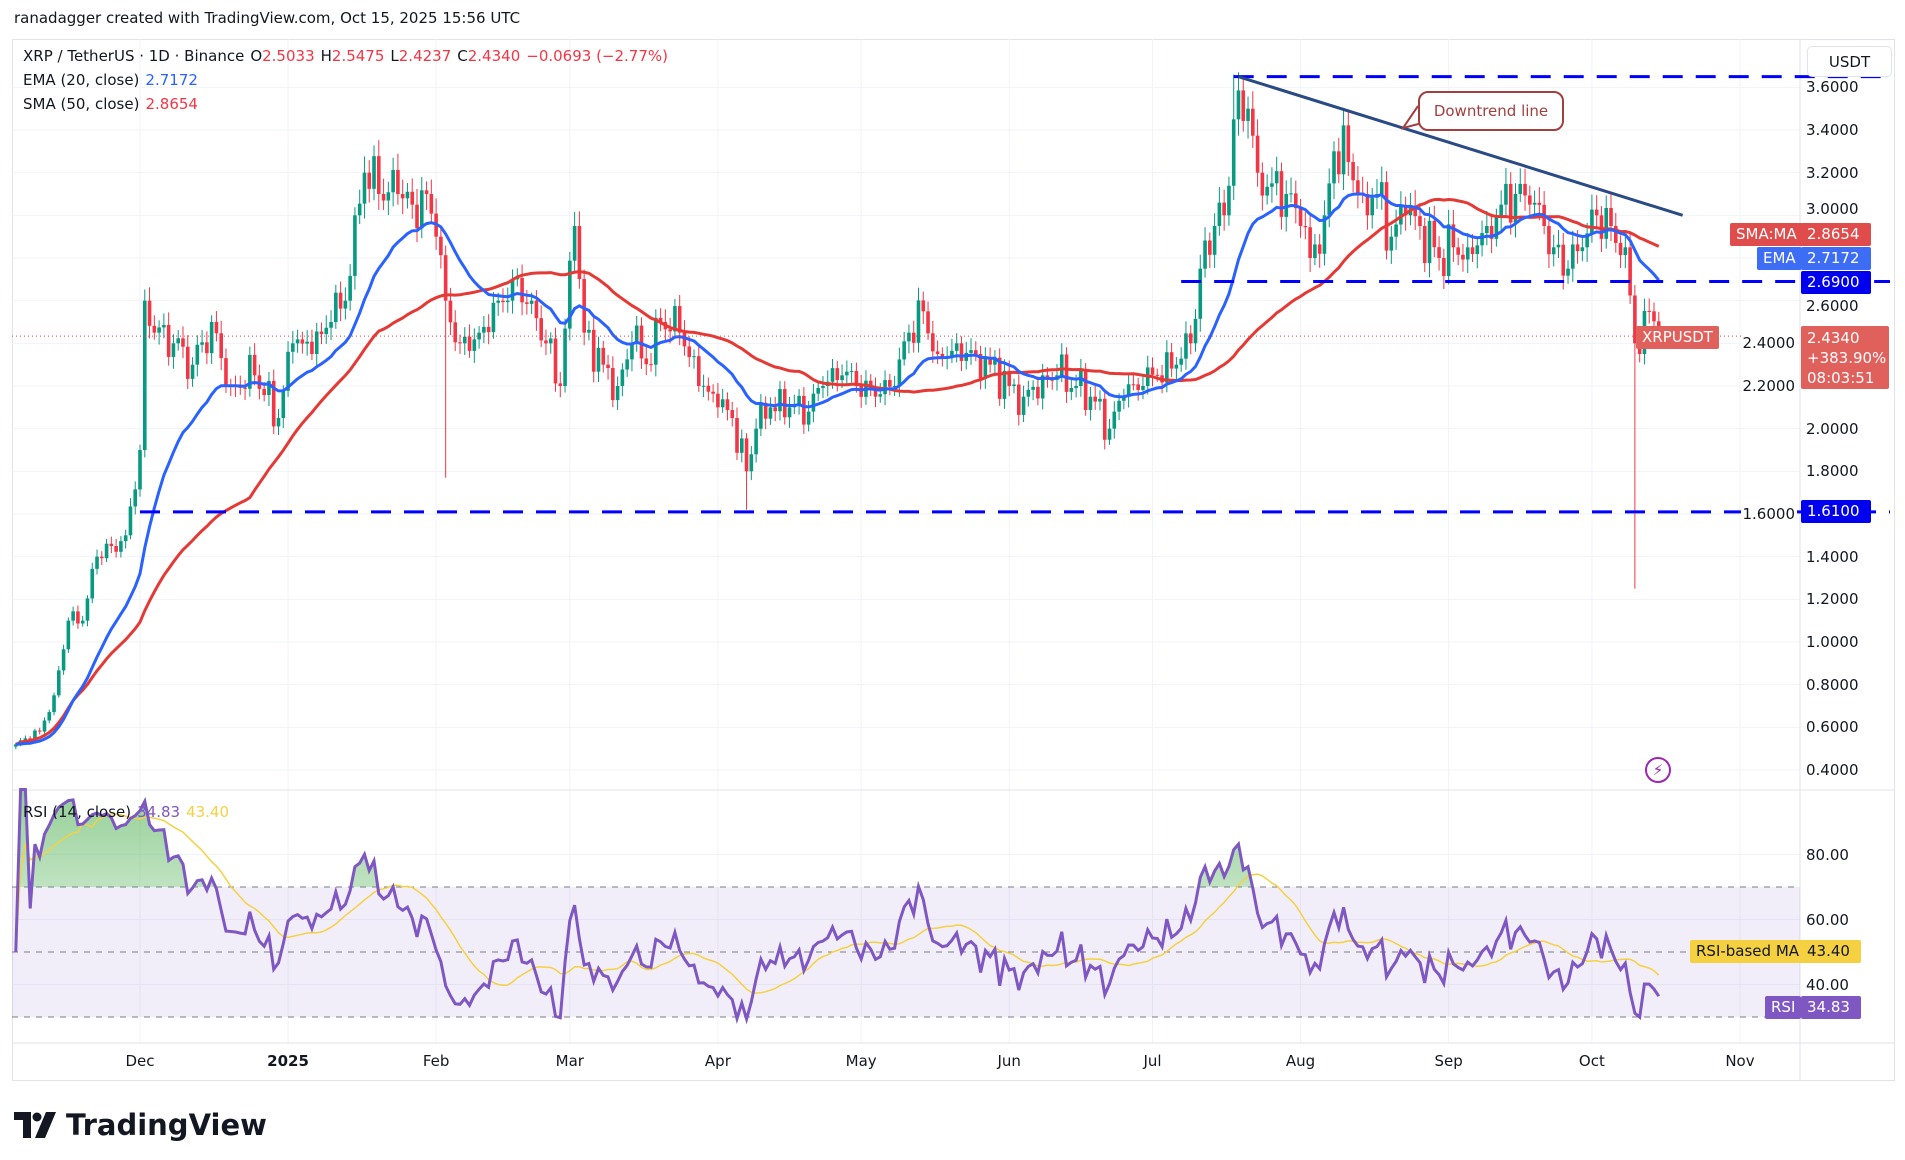 Image resolution: width=1905 pixels, height=1160 pixels. I want to click on price-tick: 1.6000, so click(1768, 513).